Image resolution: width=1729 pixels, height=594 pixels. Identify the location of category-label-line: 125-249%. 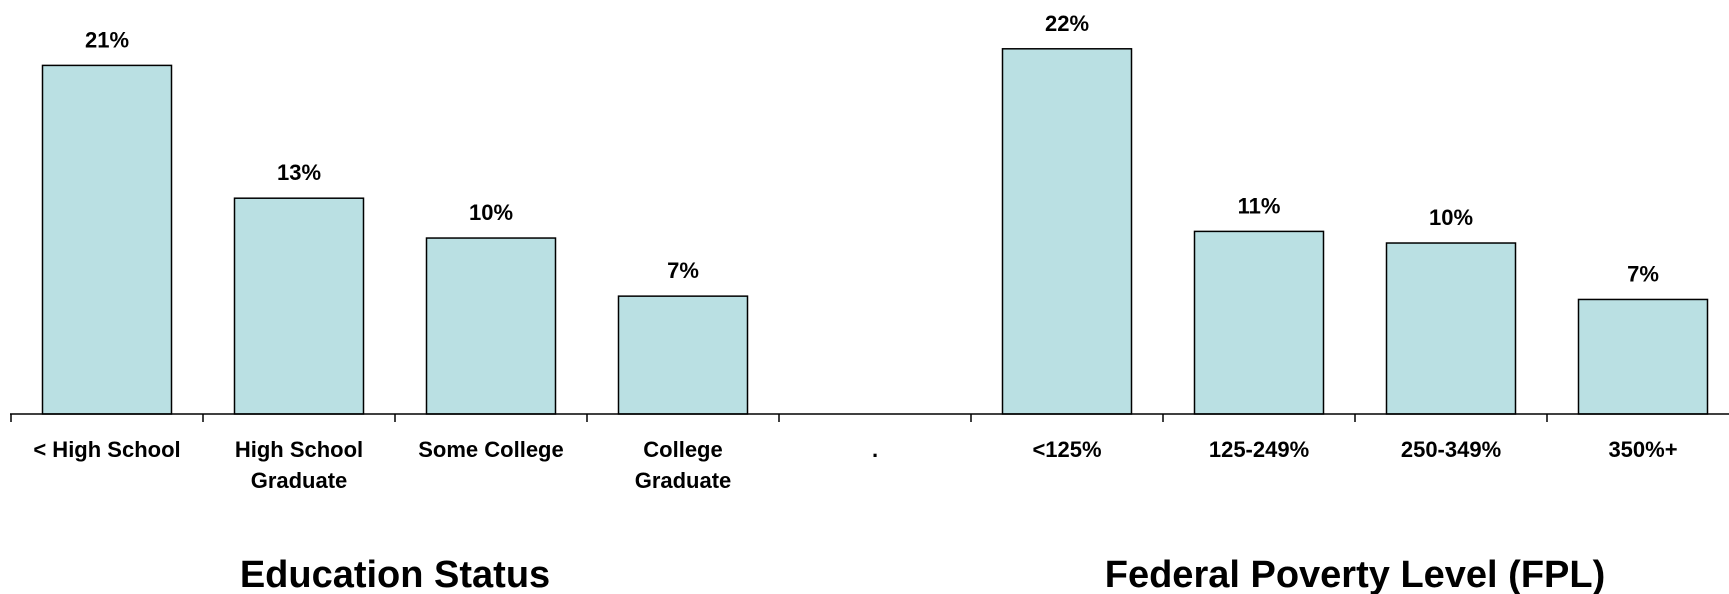
(1259, 449).